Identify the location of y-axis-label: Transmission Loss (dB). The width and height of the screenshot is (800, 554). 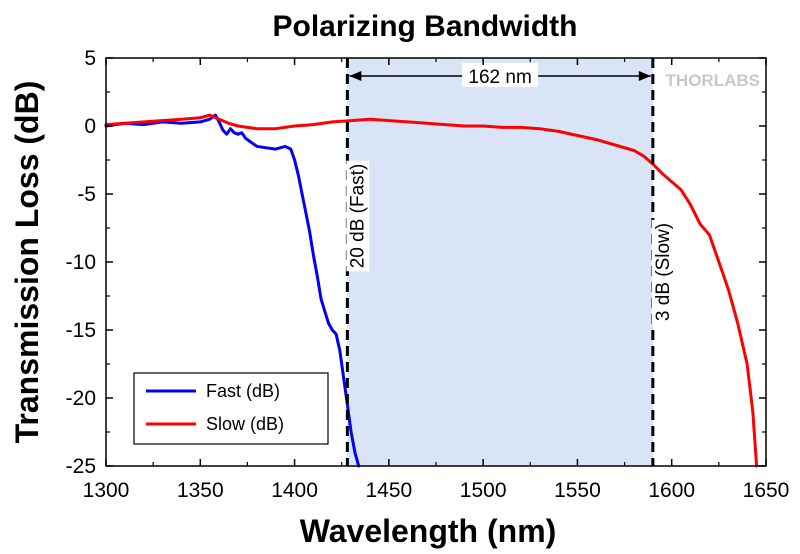
(27, 262).